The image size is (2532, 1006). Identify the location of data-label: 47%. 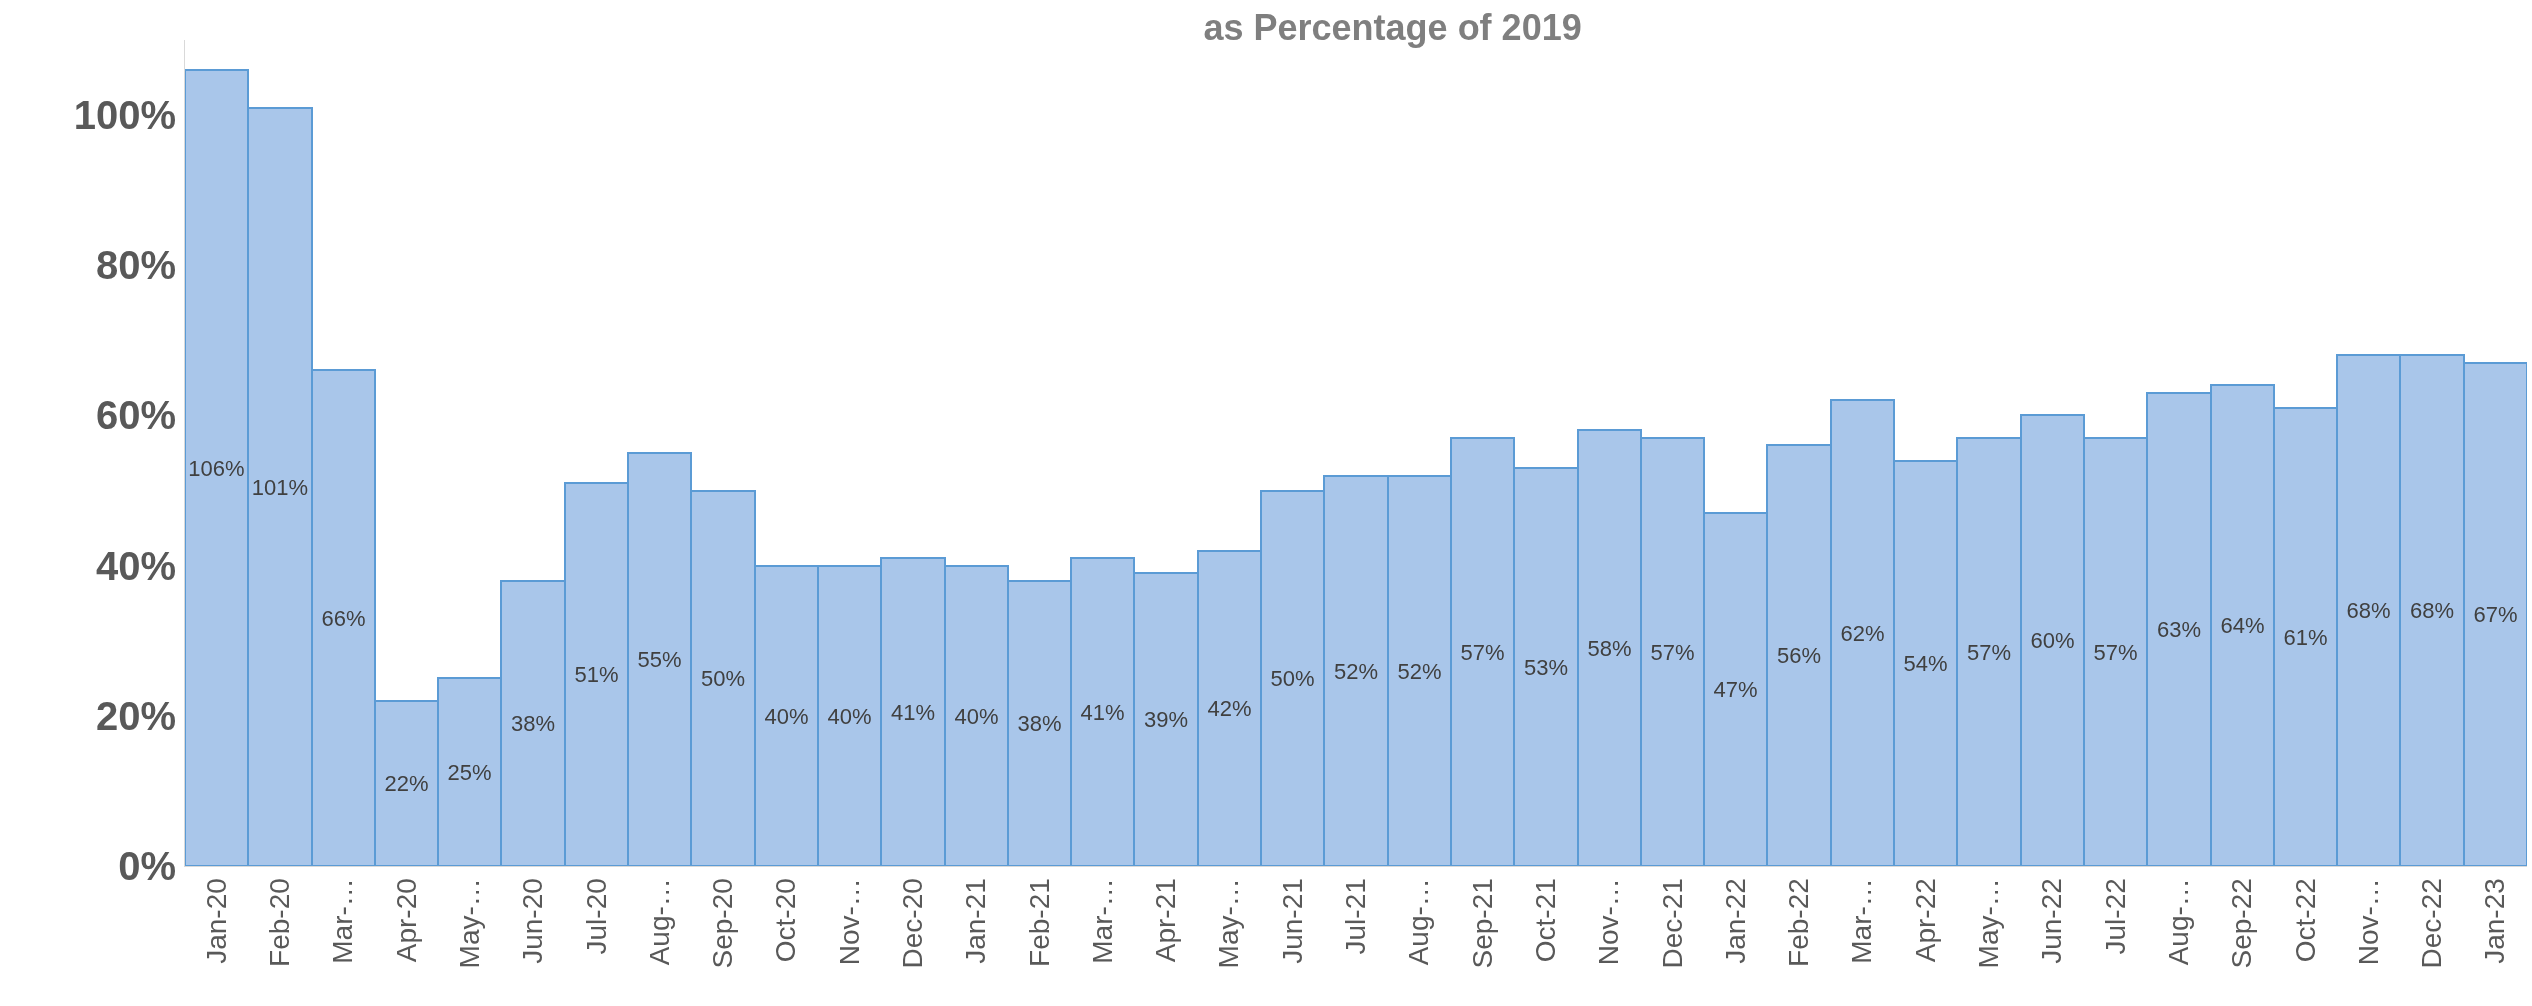
(1735, 689).